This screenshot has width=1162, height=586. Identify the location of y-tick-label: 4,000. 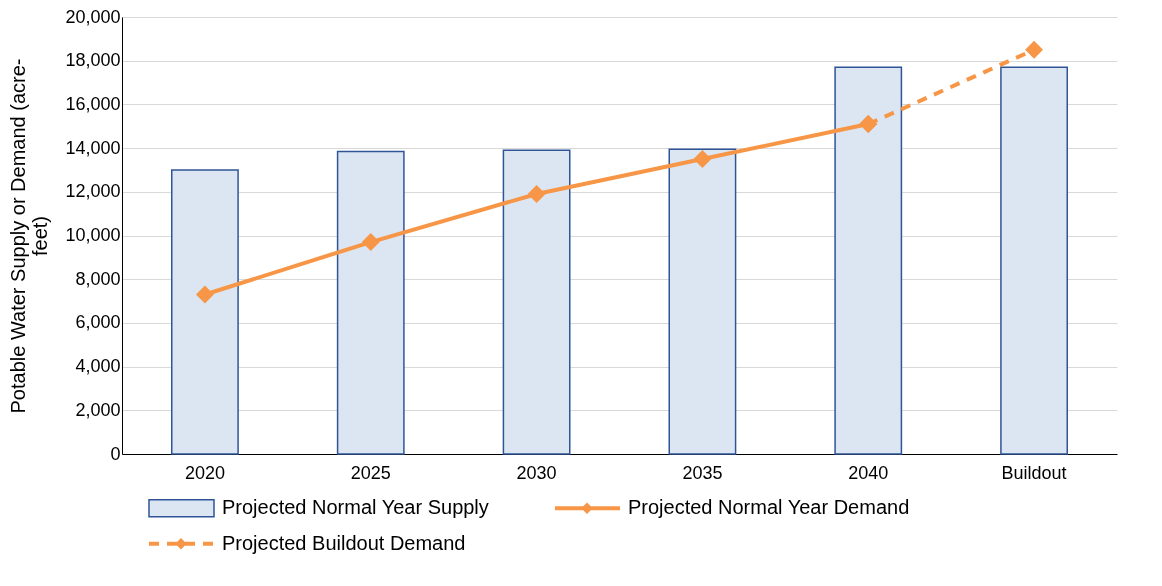
(98, 366).